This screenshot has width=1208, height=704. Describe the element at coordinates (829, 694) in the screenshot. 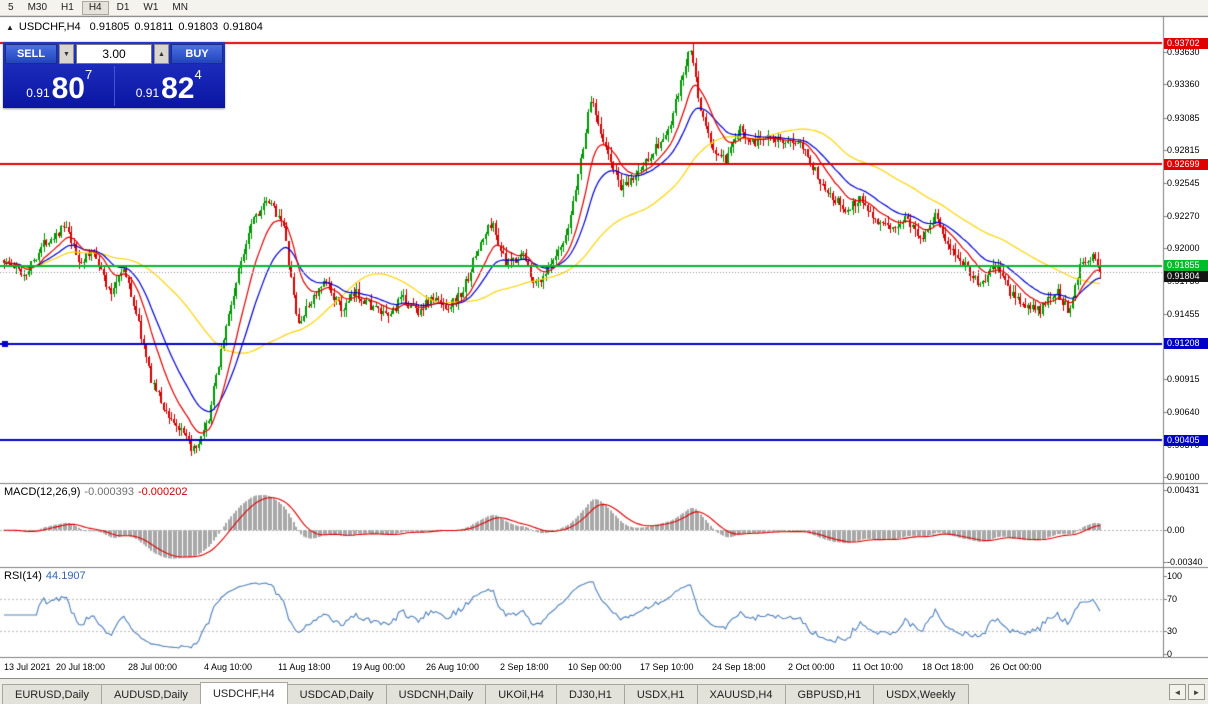

I see `chart-tab-GBPUSD-H1: GBPUSD,H1` at that location.